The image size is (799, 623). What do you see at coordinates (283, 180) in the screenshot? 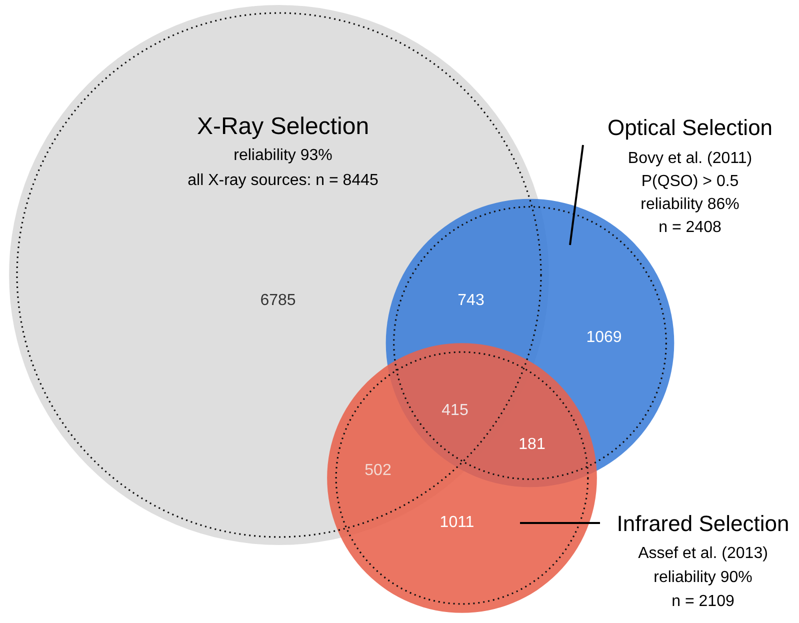
I see `data-label: all X-ray sources: n = 8445` at bounding box center [283, 180].